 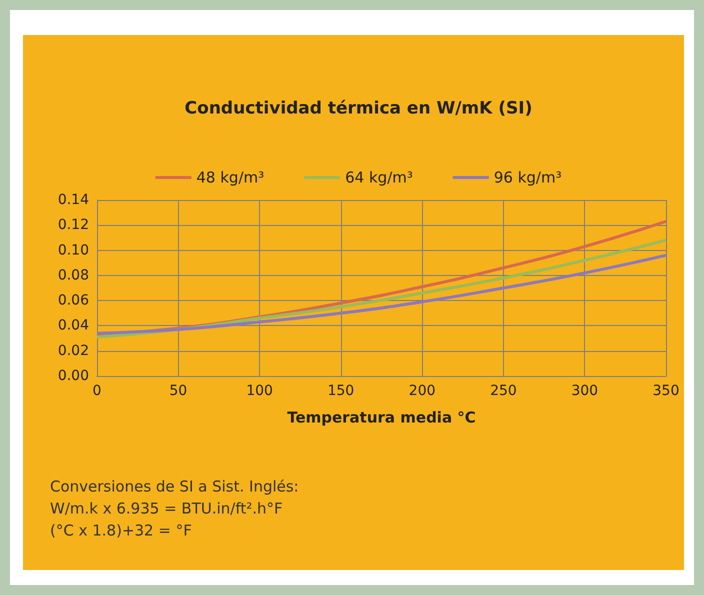 What do you see at coordinates (381, 417) in the screenshot?
I see `x-axis-title: Temperatura media °C` at bounding box center [381, 417].